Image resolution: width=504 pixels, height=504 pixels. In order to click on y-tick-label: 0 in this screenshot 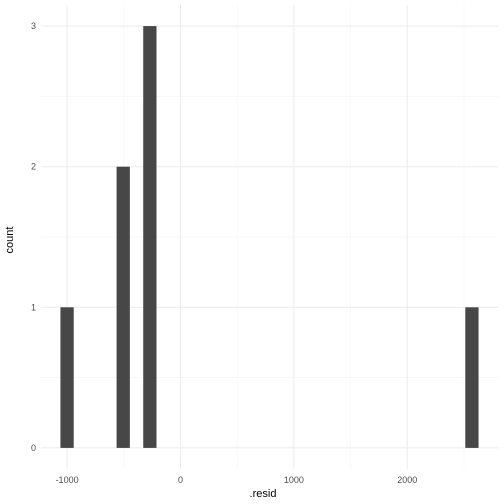, I will do `click(33, 448)`.